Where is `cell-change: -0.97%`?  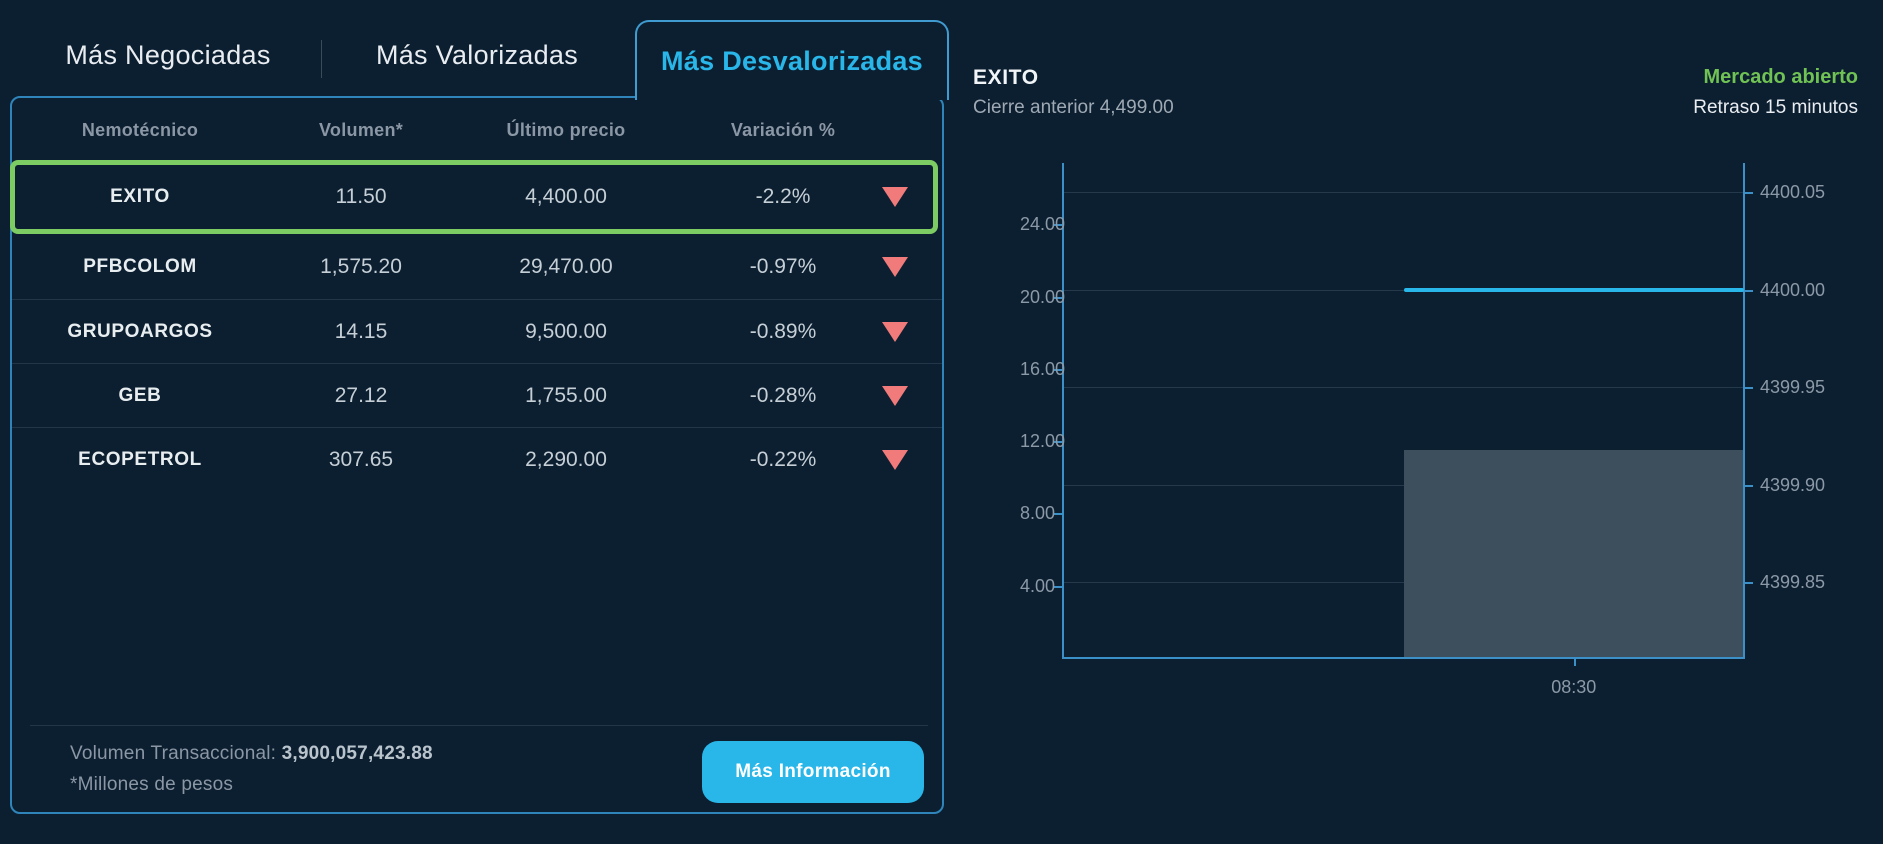 cell-change: -0.97% is located at coordinates (783, 266).